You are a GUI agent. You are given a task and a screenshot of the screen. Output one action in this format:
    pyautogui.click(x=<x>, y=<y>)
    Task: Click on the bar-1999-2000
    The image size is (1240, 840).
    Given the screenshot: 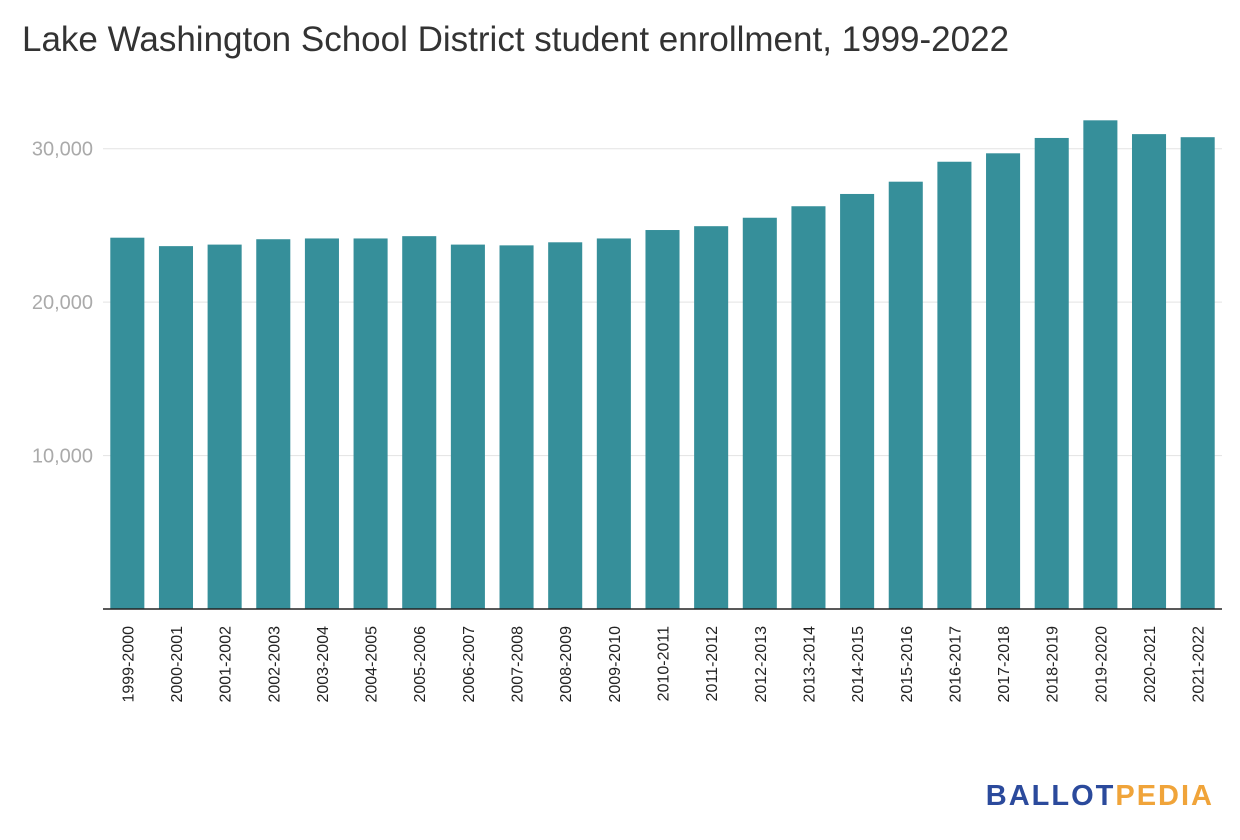 What is the action you would take?
    pyautogui.click(x=127, y=423)
    